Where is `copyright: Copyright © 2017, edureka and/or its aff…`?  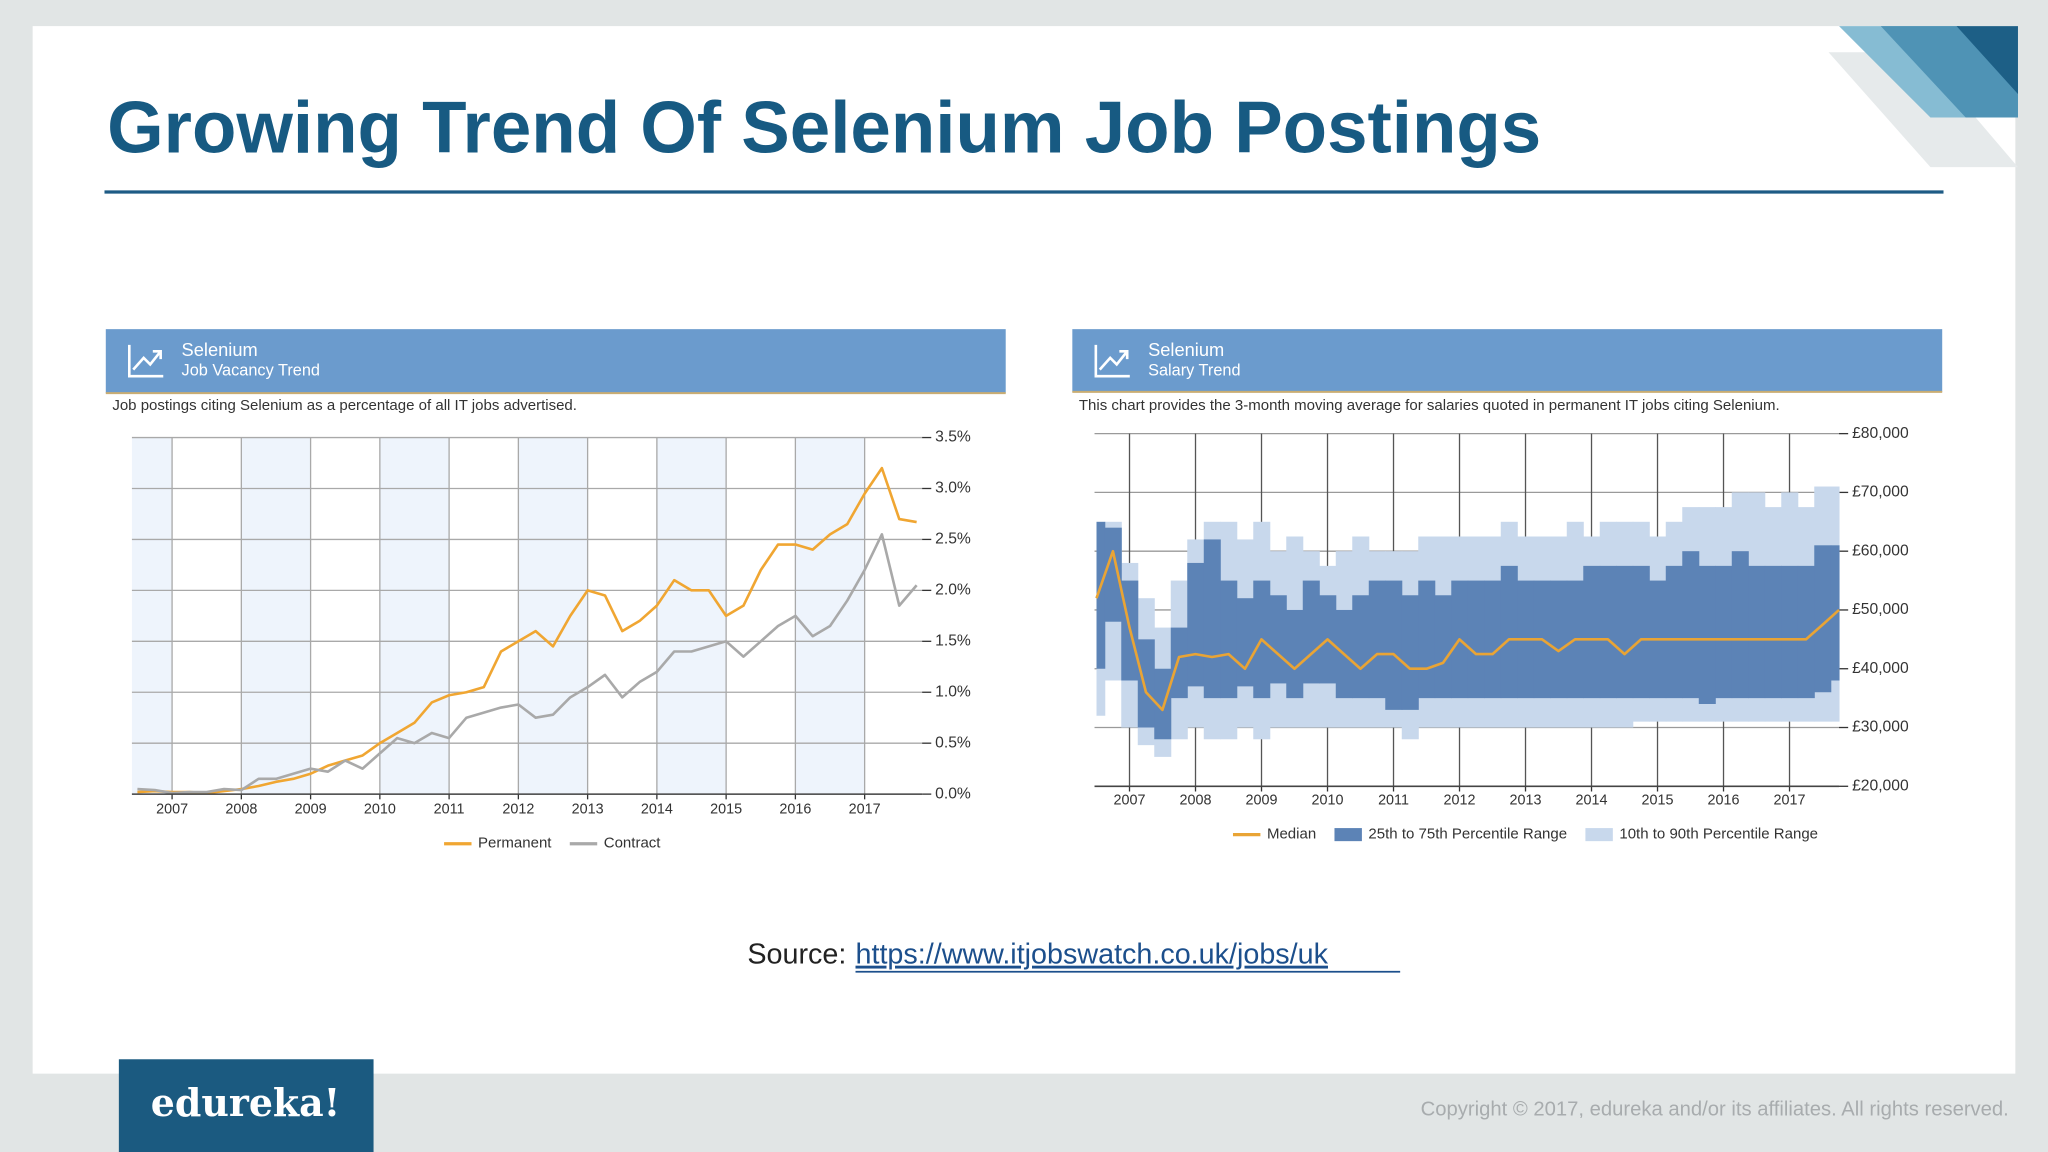 copyright: Copyright © 2017, edureka and/or its aff… is located at coordinates (1715, 1110).